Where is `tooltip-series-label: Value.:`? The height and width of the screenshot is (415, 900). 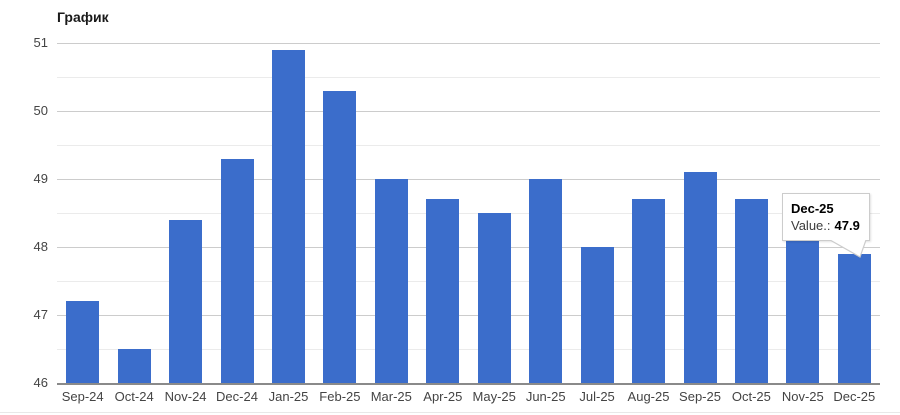
tooltip-series-label: Value.: is located at coordinates (811, 225).